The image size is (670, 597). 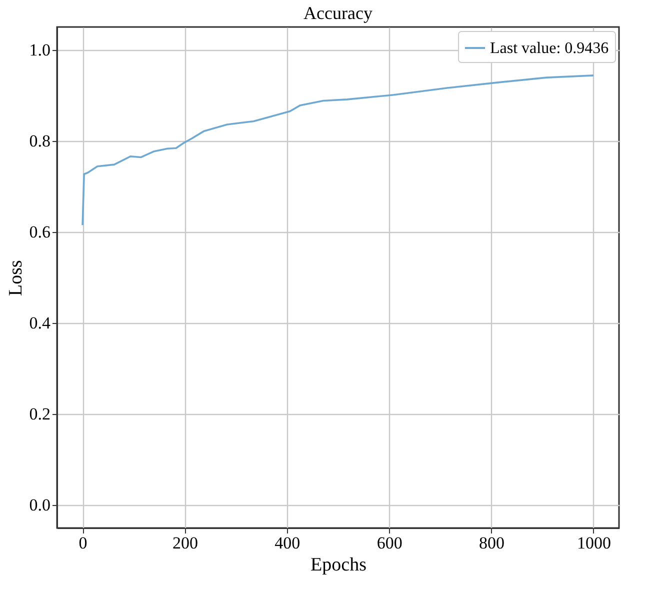 I want to click on y-tick-label: 0.8, so click(x=39, y=140).